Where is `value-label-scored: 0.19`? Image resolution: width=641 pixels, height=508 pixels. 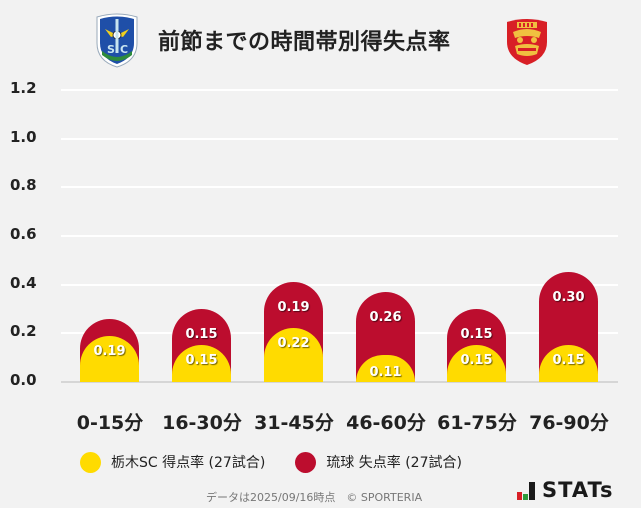 value-label-scored: 0.19 is located at coordinates (109, 351).